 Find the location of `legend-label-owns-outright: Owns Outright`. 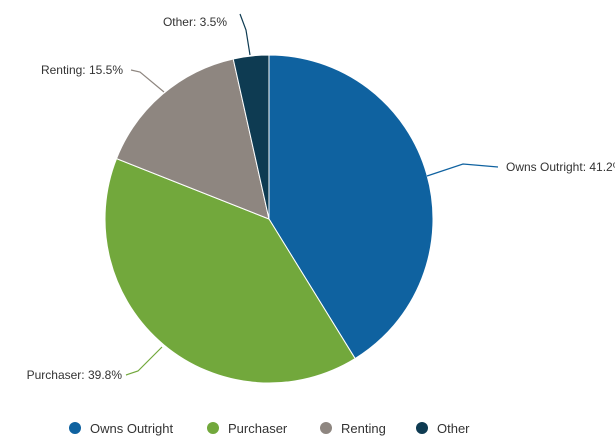

legend-label-owns-outright: Owns Outright is located at coordinates (131, 428).